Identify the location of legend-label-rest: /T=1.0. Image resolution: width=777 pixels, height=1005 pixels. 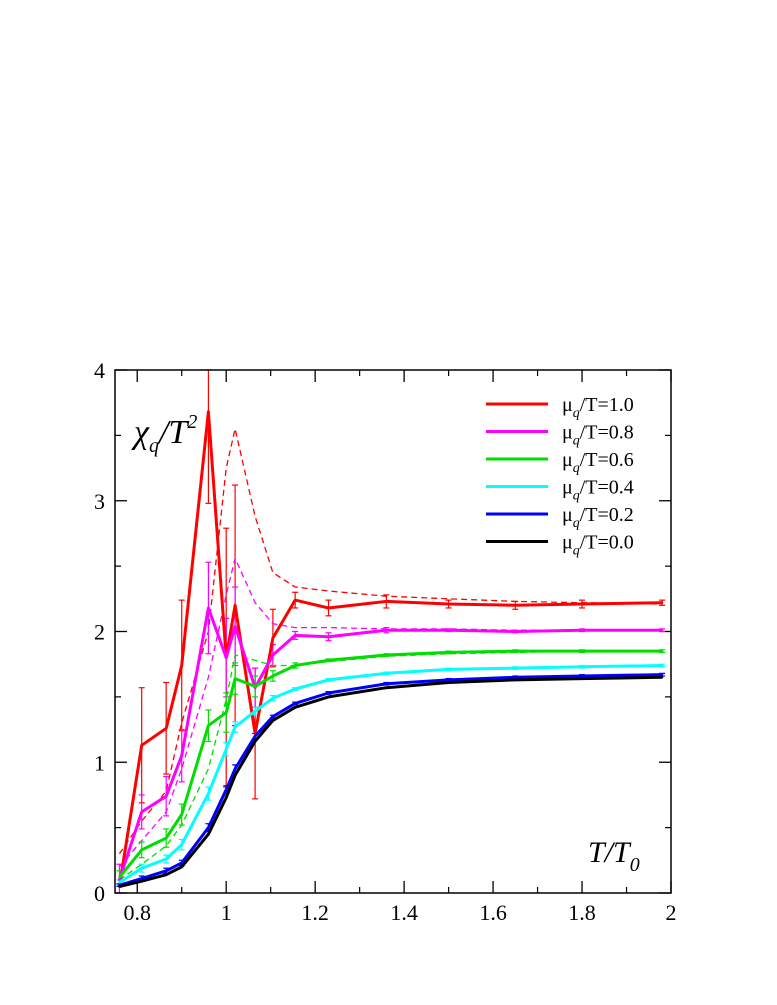
(607, 405).